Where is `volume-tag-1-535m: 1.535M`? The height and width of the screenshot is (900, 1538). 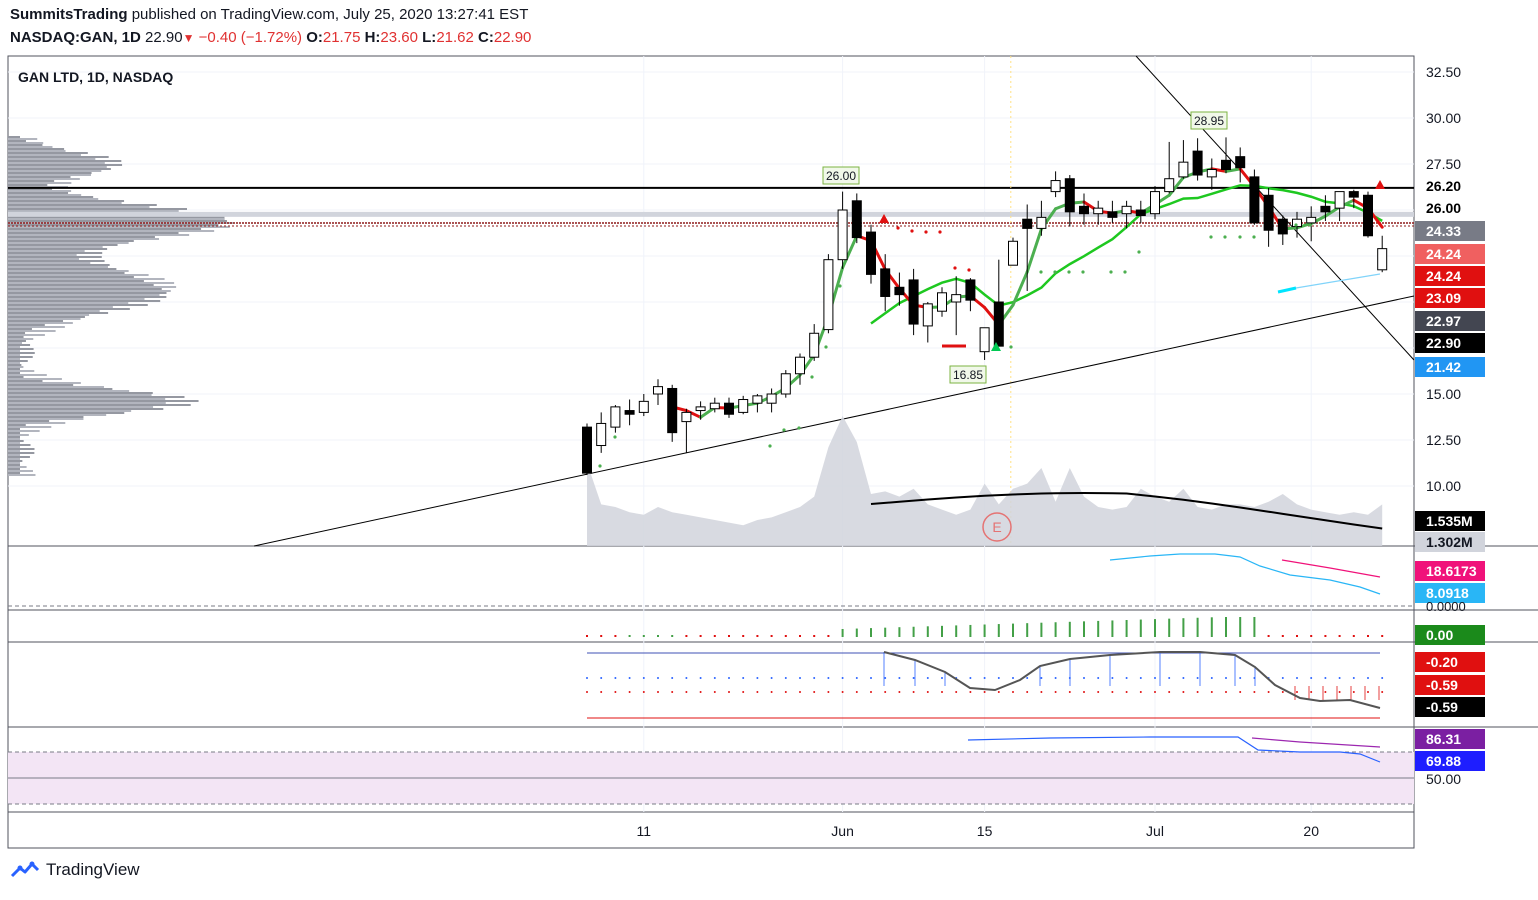
volume-tag-1-535m: 1.535M is located at coordinates (1450, 521).